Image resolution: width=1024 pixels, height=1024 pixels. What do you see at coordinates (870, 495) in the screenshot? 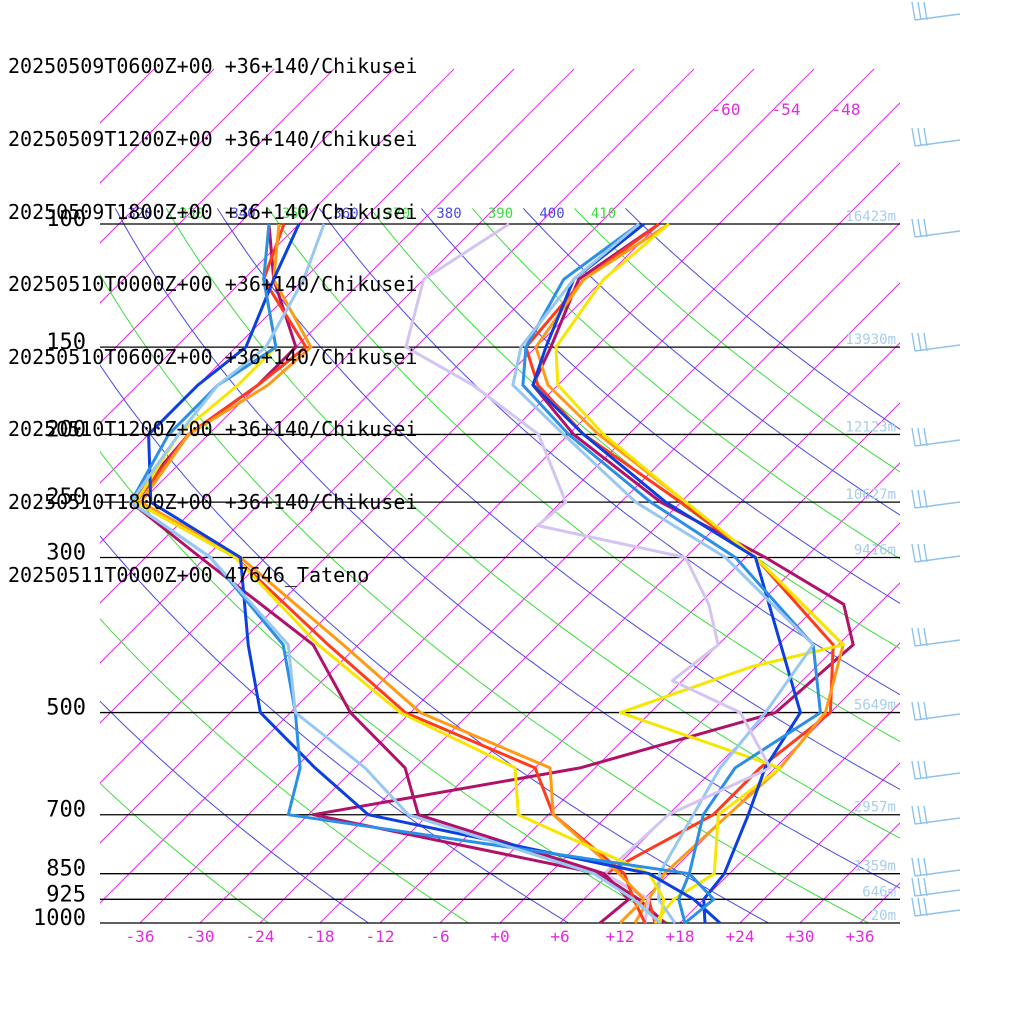
I see `height-label: 10627m` at bounding box center [870, 495].